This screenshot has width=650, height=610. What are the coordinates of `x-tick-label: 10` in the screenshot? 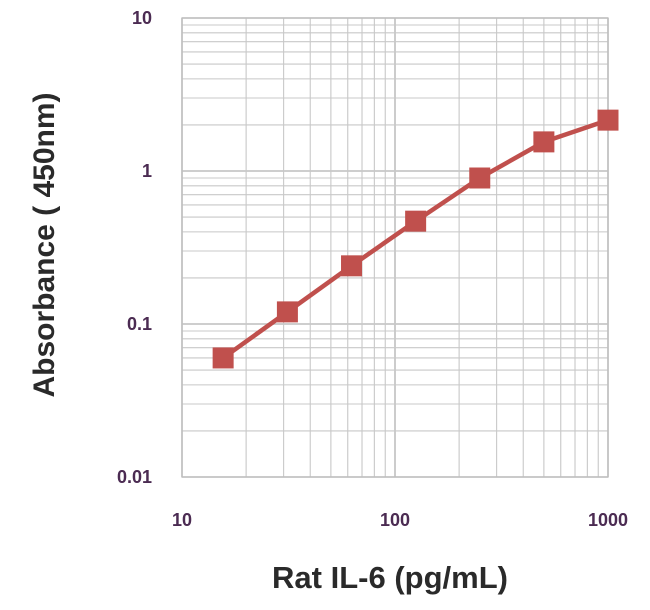 It's located at (182, 520).